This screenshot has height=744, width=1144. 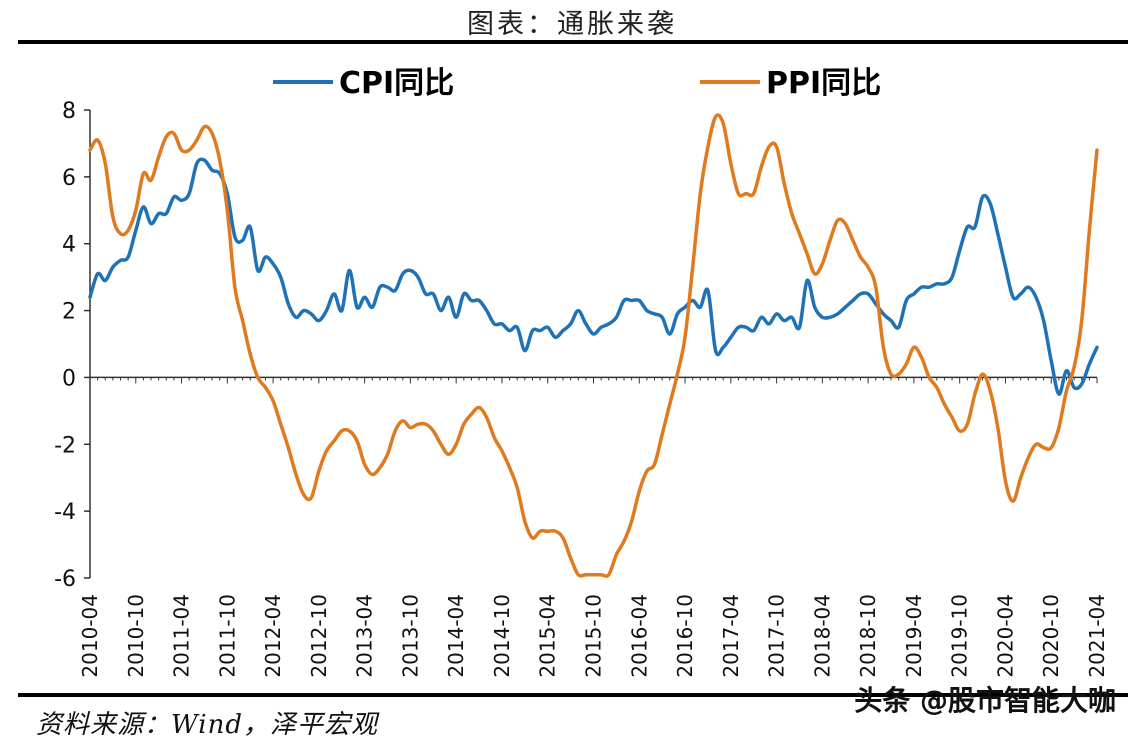 I want to click on y-tick-label: 6, so click(x=69, y=178).